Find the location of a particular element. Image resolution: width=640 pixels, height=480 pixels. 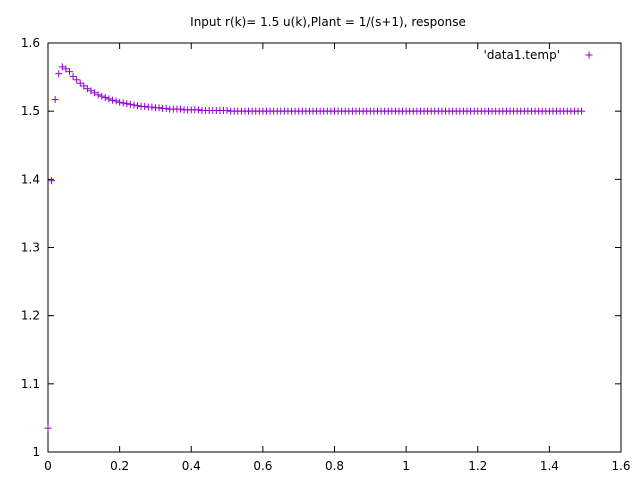

x-tick-label: 0.2 is located at coordinates (119, 466).